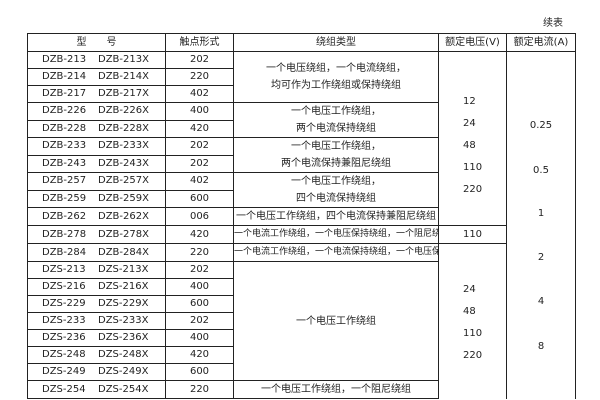  What do you see at coordinates (123, 371) in the screenshot?
I see `model-number-x: DZS-249X` at bounding box center [123, 371].